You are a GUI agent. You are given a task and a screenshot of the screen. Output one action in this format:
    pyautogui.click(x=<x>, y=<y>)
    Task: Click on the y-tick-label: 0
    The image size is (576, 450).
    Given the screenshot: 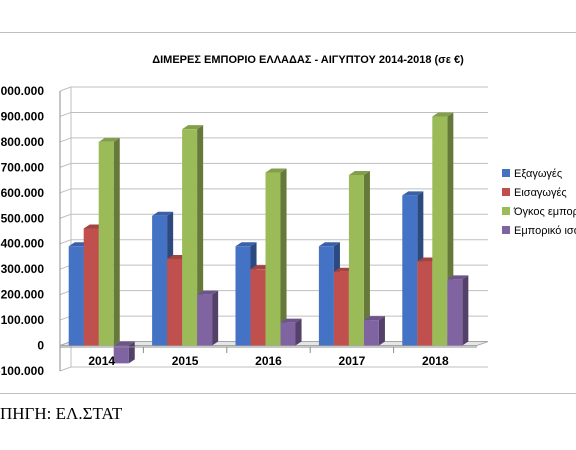 What is the action you would take?
    pyautogui.click(x=40, y=346)
    